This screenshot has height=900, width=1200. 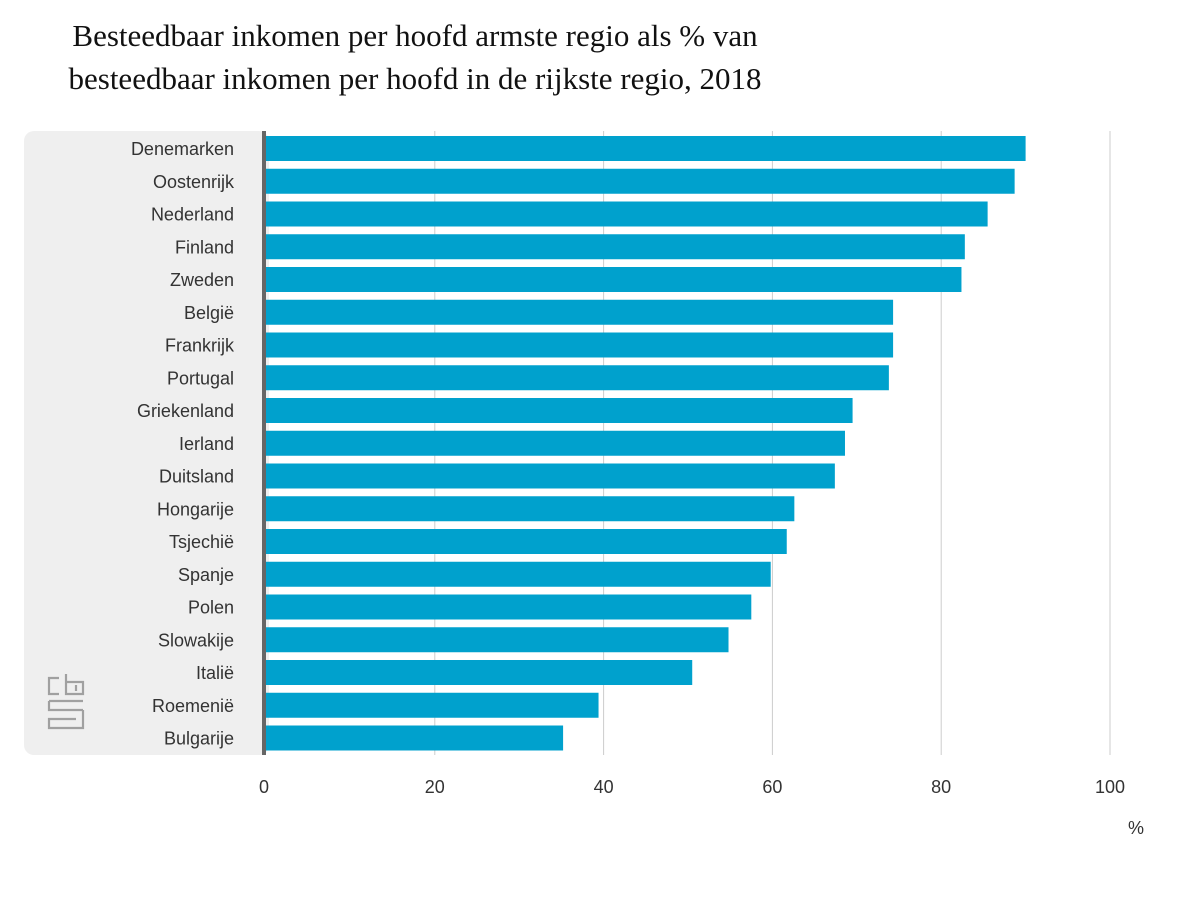 I want to click on cbs-logo-icon, so click(x=66, y=702).